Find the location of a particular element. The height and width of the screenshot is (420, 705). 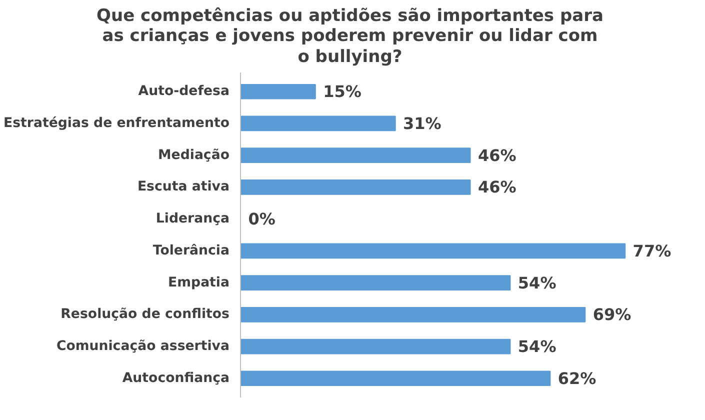

data-label: 31% is located at coordinates (422, 124).